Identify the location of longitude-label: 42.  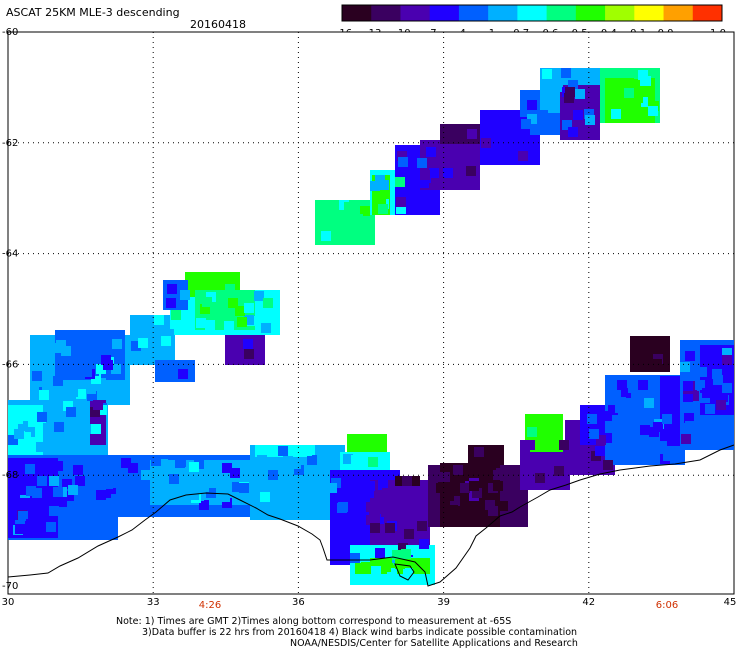
(588, 602).